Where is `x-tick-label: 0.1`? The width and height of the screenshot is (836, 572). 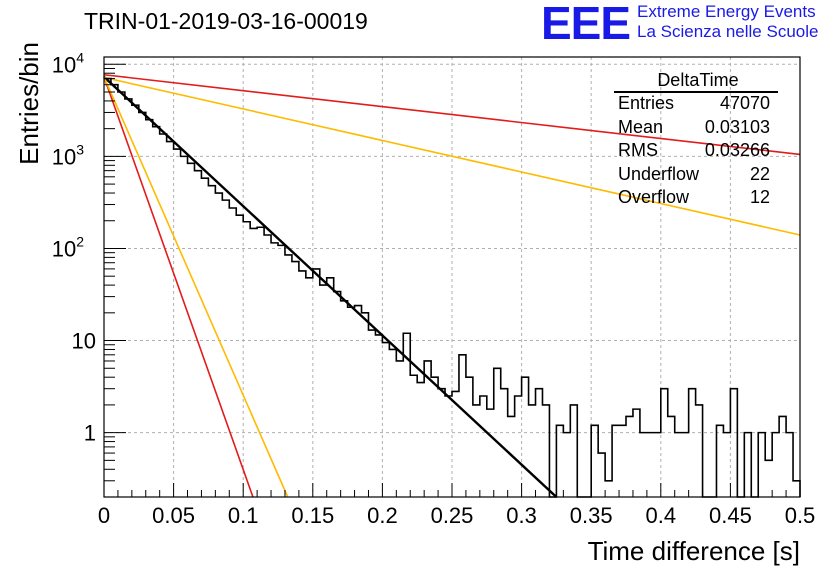
x-tick-label: 0.1 is located at coordinates (243, 515).